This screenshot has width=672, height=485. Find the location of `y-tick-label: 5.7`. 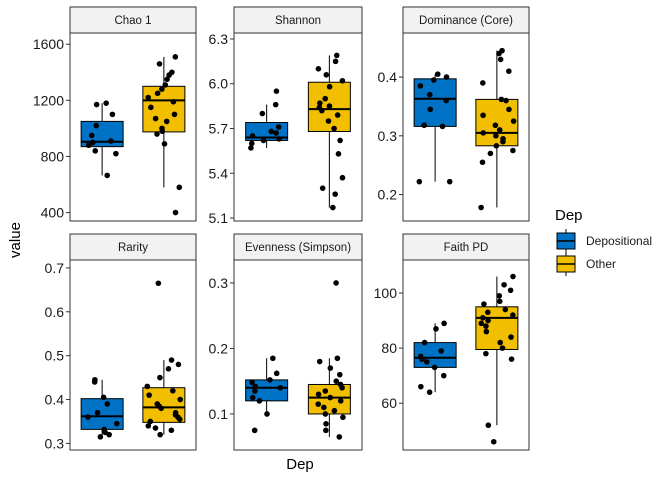

y-tick-label: 5.7 is located at coordinates (219, 128).